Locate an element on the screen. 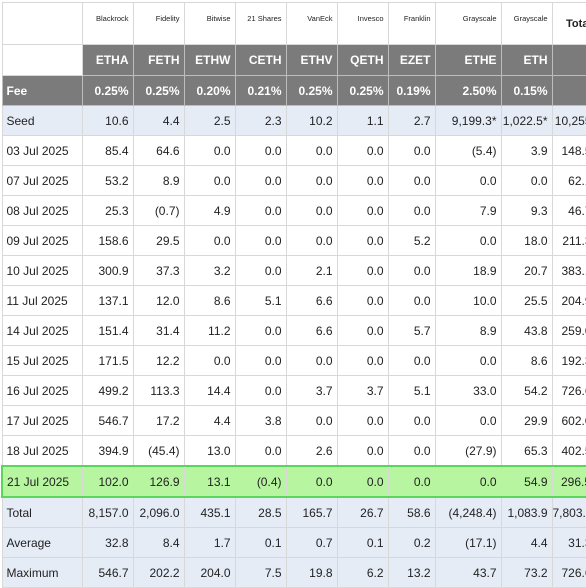 This screenshot has height=588, width=586. flow-cell: 3.2 is located at coordinates (209, 270).